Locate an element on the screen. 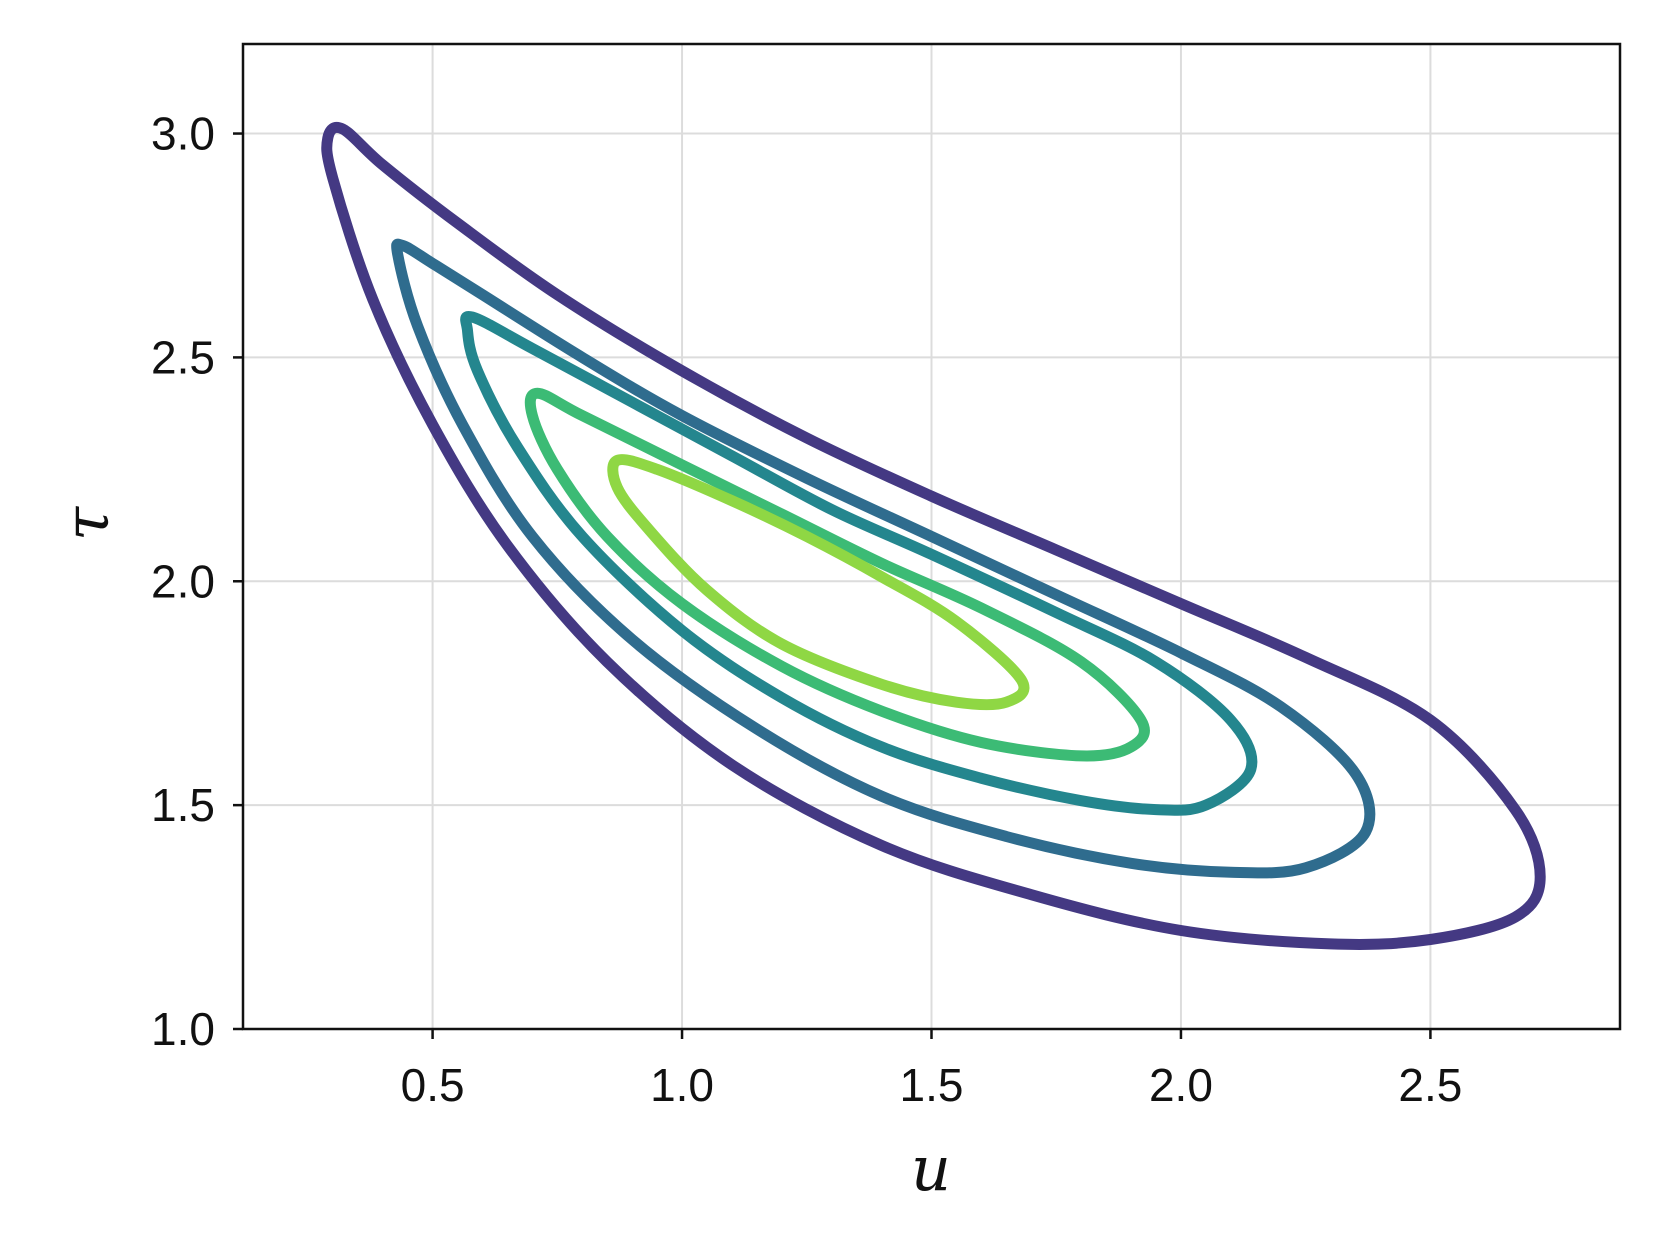 This screenshot has height=1247, width=1661. x-tick-label: 0.5 is located at coordinates (433, 1085).